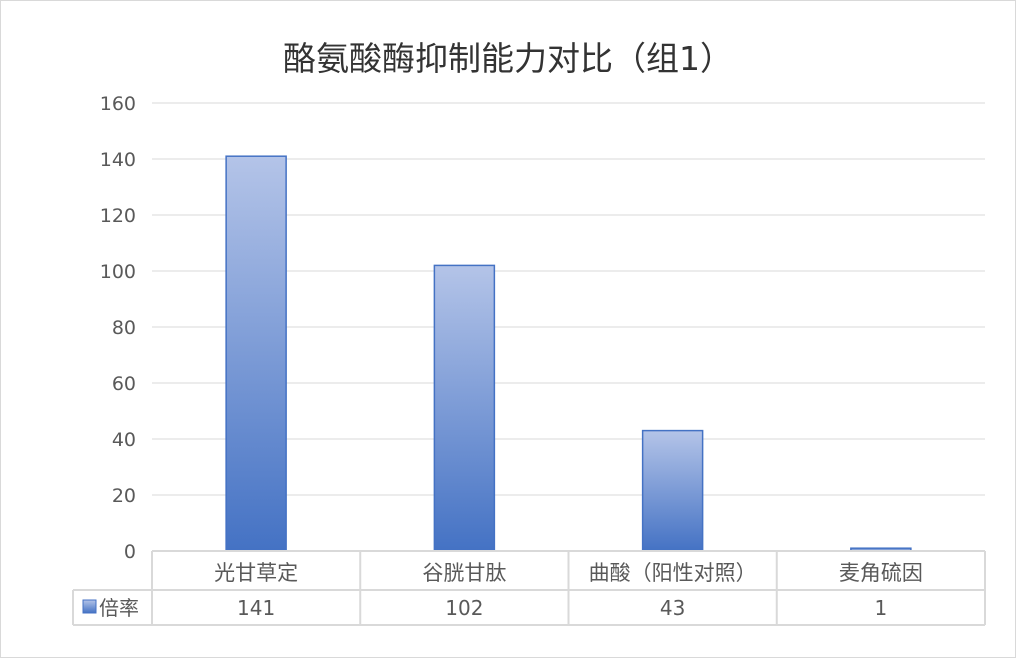 This screenshot has width=1016, height=658. I want to click on category-label: 麦角硫因, so click(881, 573).